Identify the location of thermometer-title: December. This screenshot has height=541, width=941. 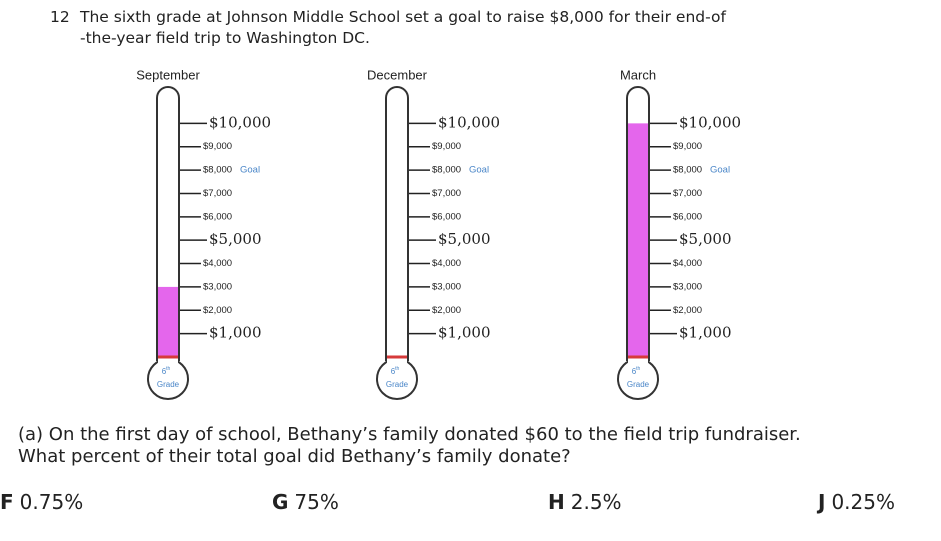
(397, 74).